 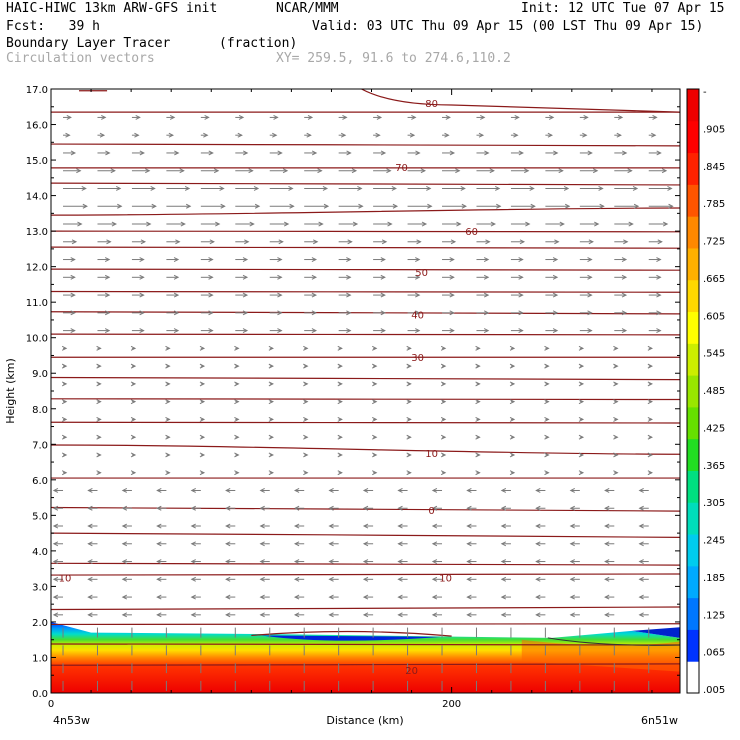 What do you see at coordinates (65, 579) in the screenshot?
I see `contour-label: 10` at bounding box center [65, 579].